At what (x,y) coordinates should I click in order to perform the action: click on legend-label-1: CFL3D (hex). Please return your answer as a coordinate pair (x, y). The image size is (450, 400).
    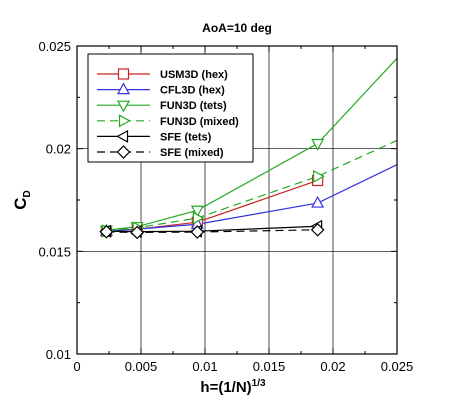
    Looking at the image, I should click on (192, 91).